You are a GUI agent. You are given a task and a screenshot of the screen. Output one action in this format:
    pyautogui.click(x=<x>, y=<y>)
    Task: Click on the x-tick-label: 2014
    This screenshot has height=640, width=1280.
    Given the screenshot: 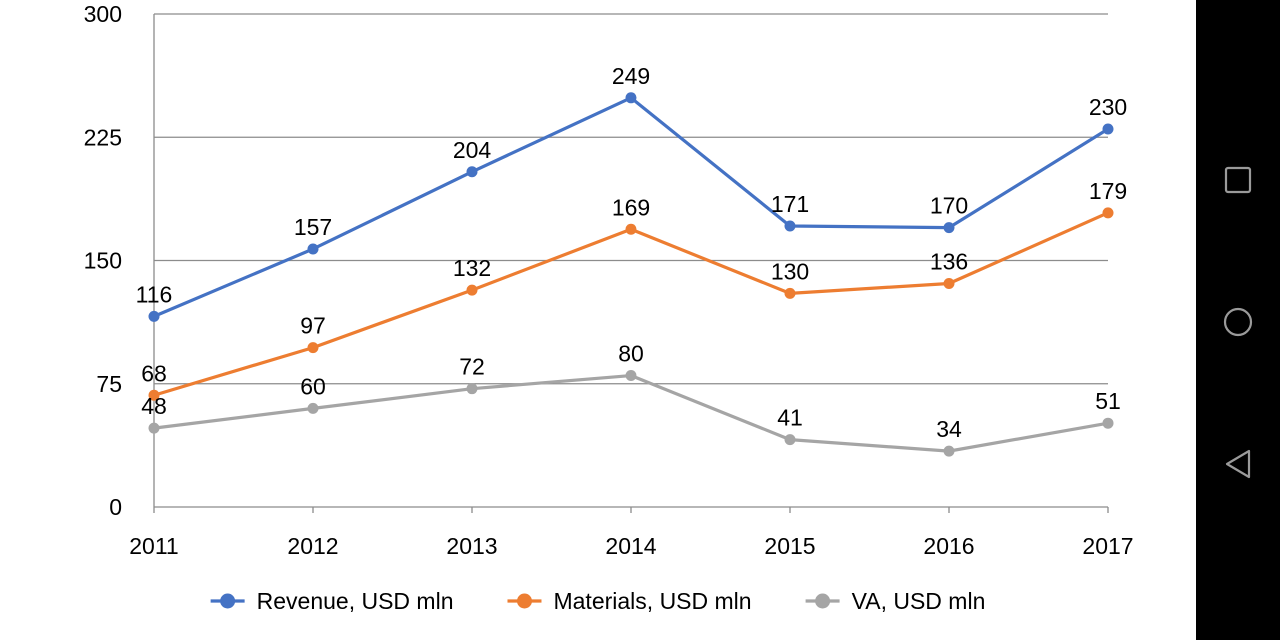 What is the action you would take?
    pyautogui.click(x=630, y=546)
    